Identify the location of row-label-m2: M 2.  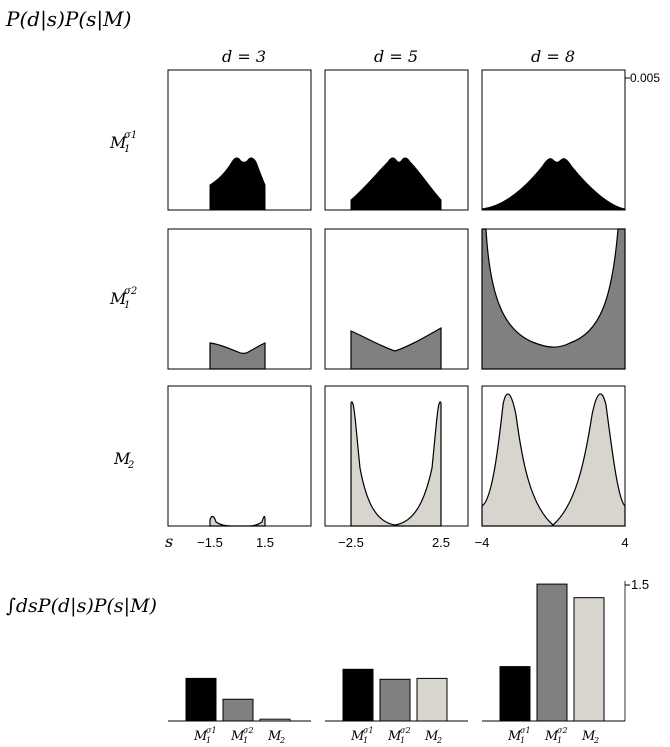
(123, 460).